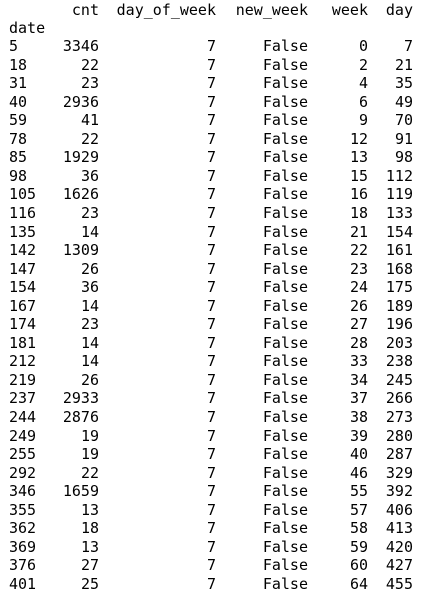 The width and height of the screenshot is (422, 595). I want to click on index-cell-date: 249, so click(23, 435).